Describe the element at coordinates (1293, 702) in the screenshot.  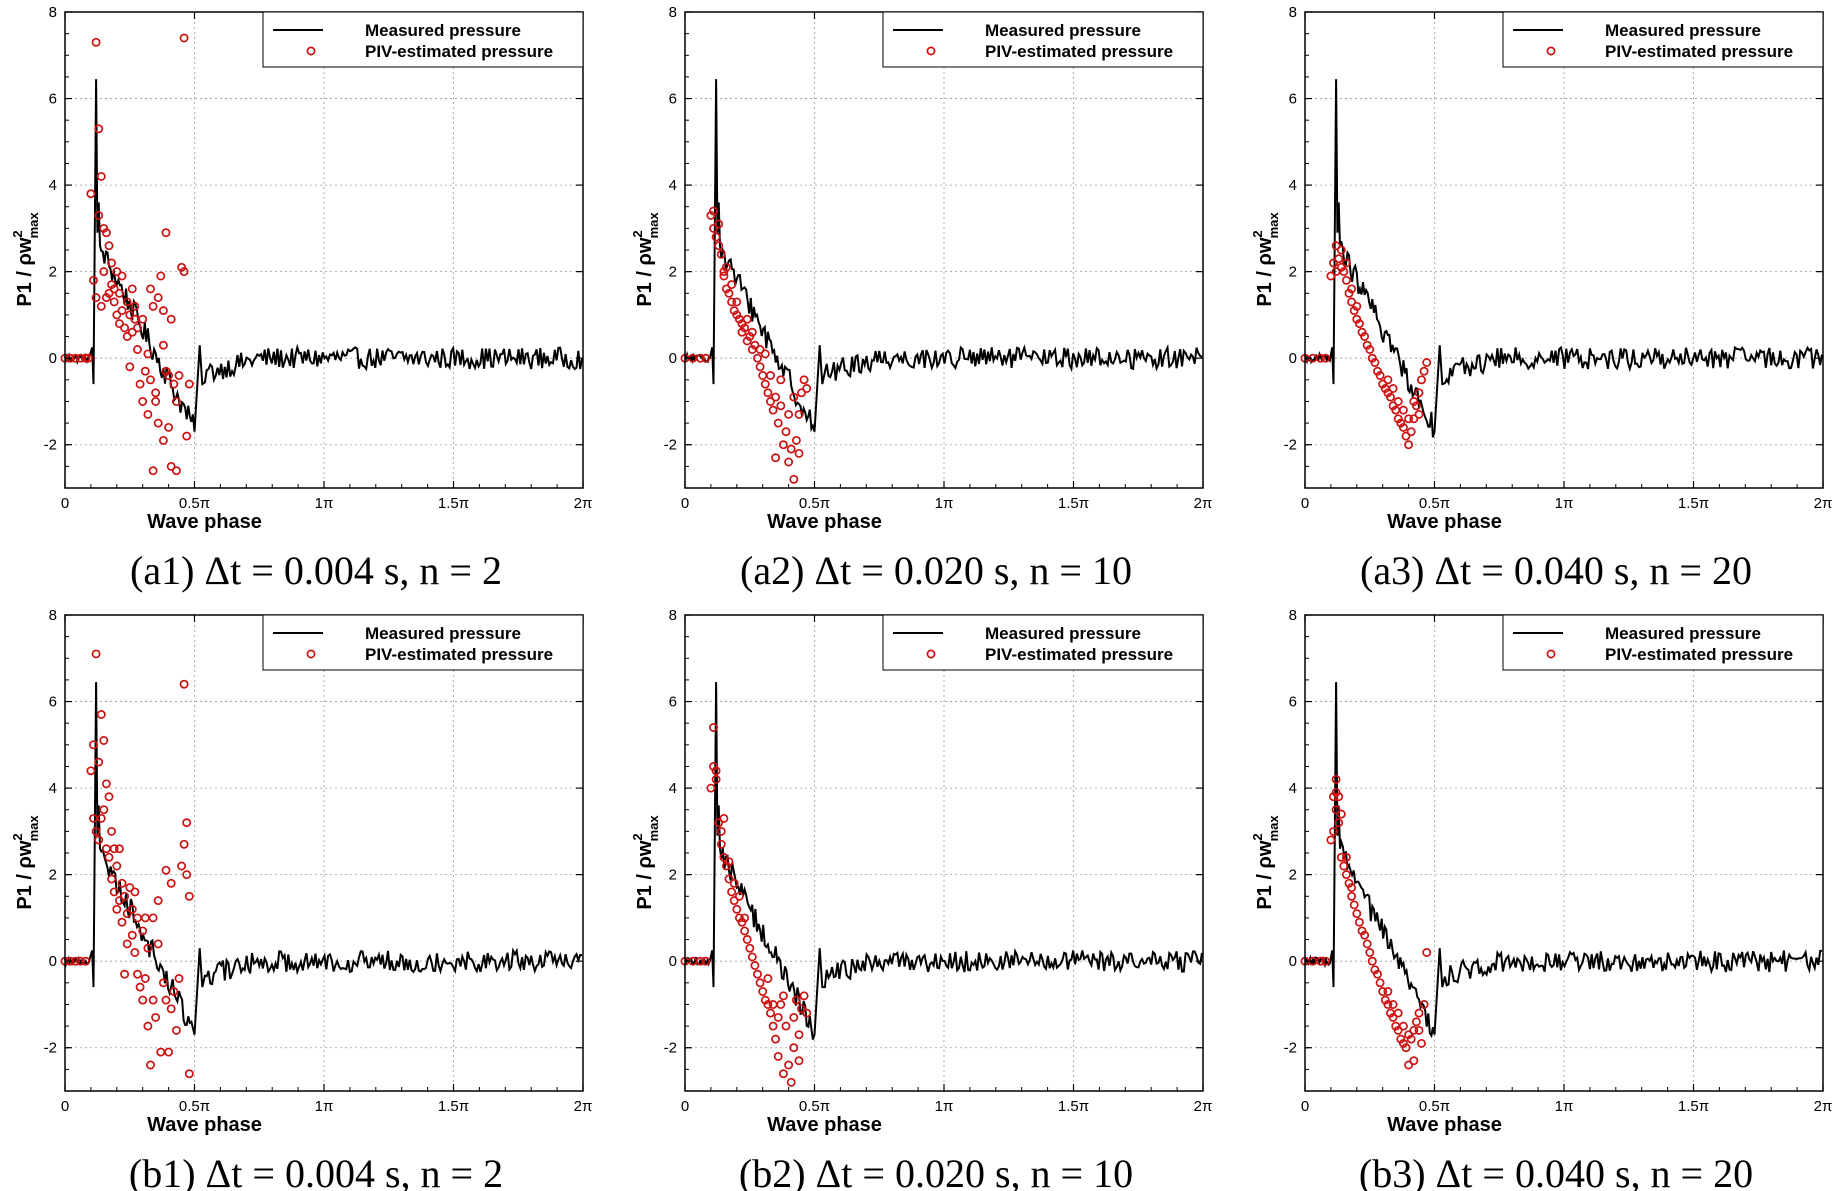
I see `y-tick-label: 6` at that location.